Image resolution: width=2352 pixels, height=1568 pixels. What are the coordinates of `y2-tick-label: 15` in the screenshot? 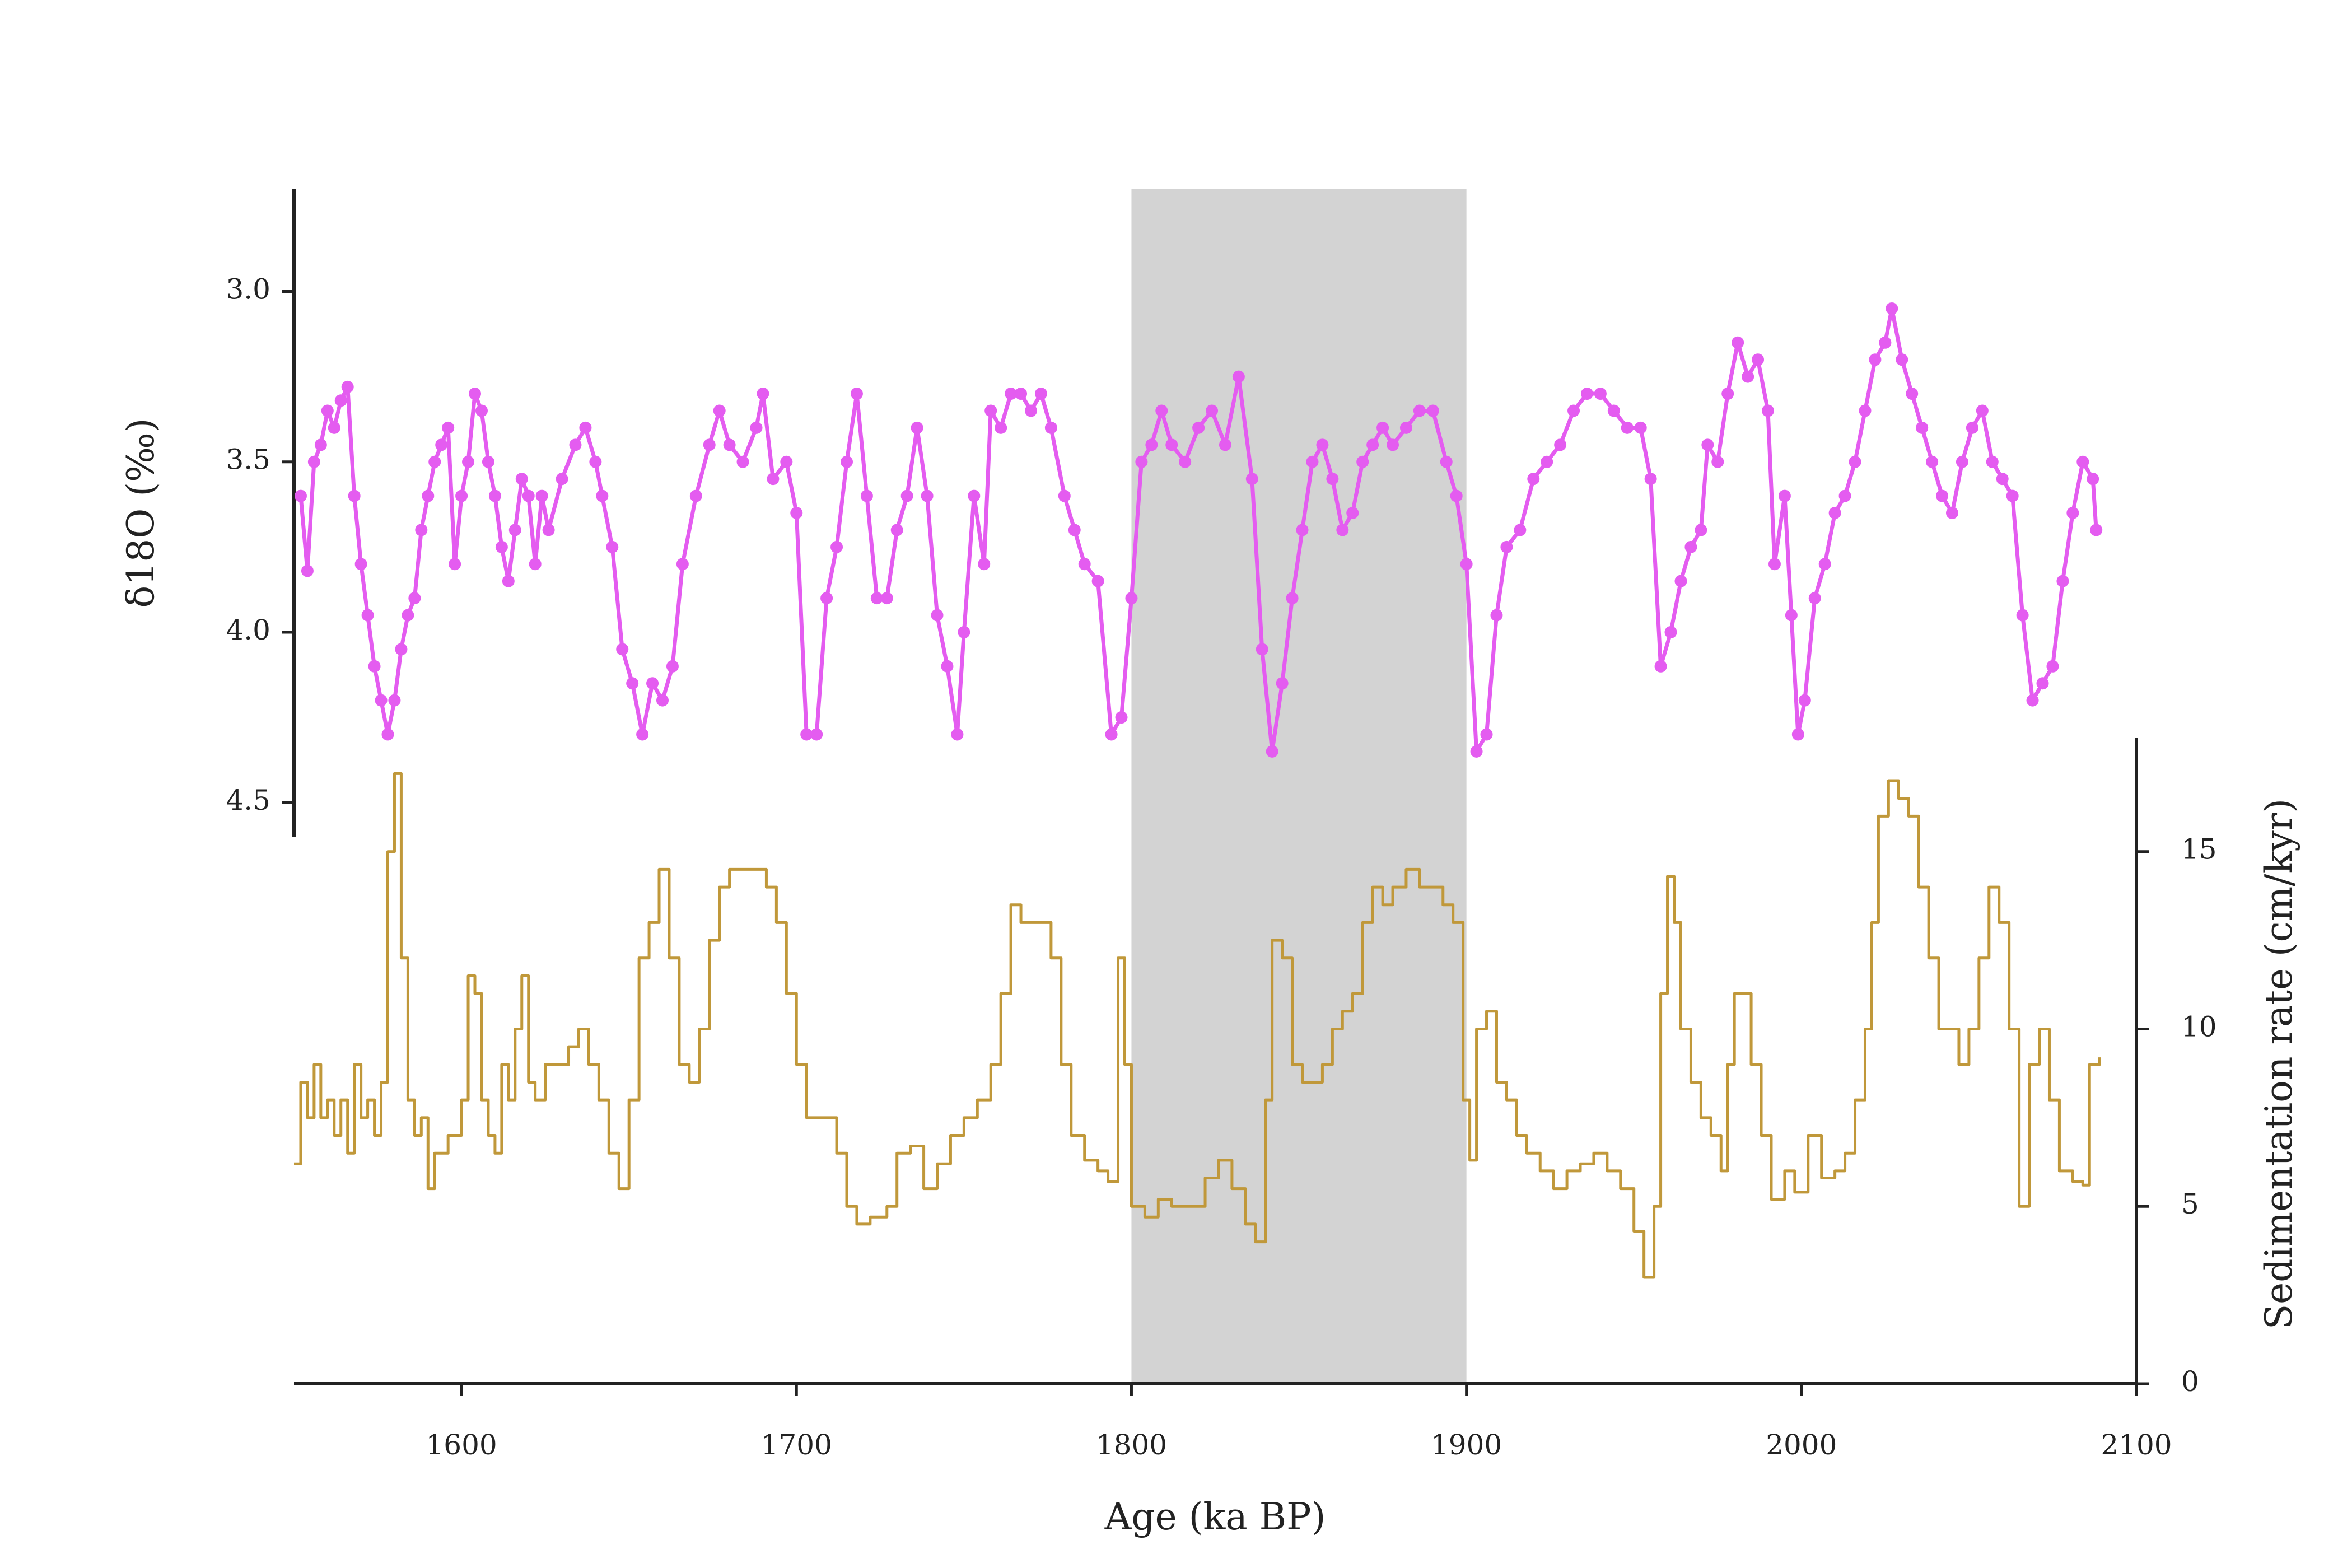 It's located at (2199, 850).